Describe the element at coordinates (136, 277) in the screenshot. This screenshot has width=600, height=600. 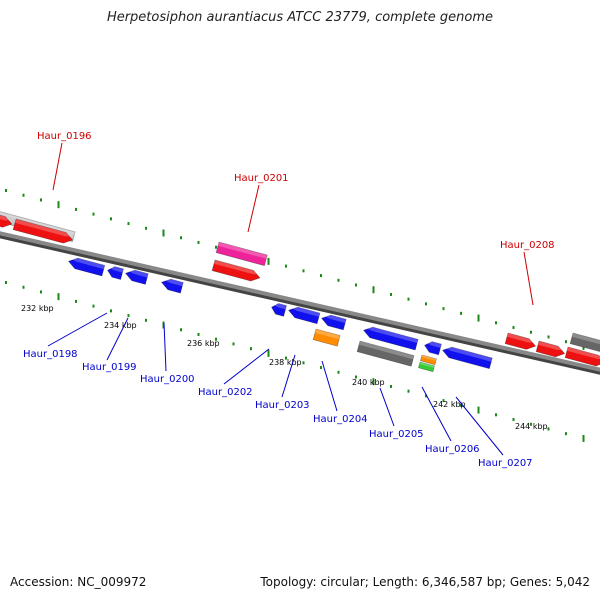
I see `gene-arrow-haur0199b` at that location.